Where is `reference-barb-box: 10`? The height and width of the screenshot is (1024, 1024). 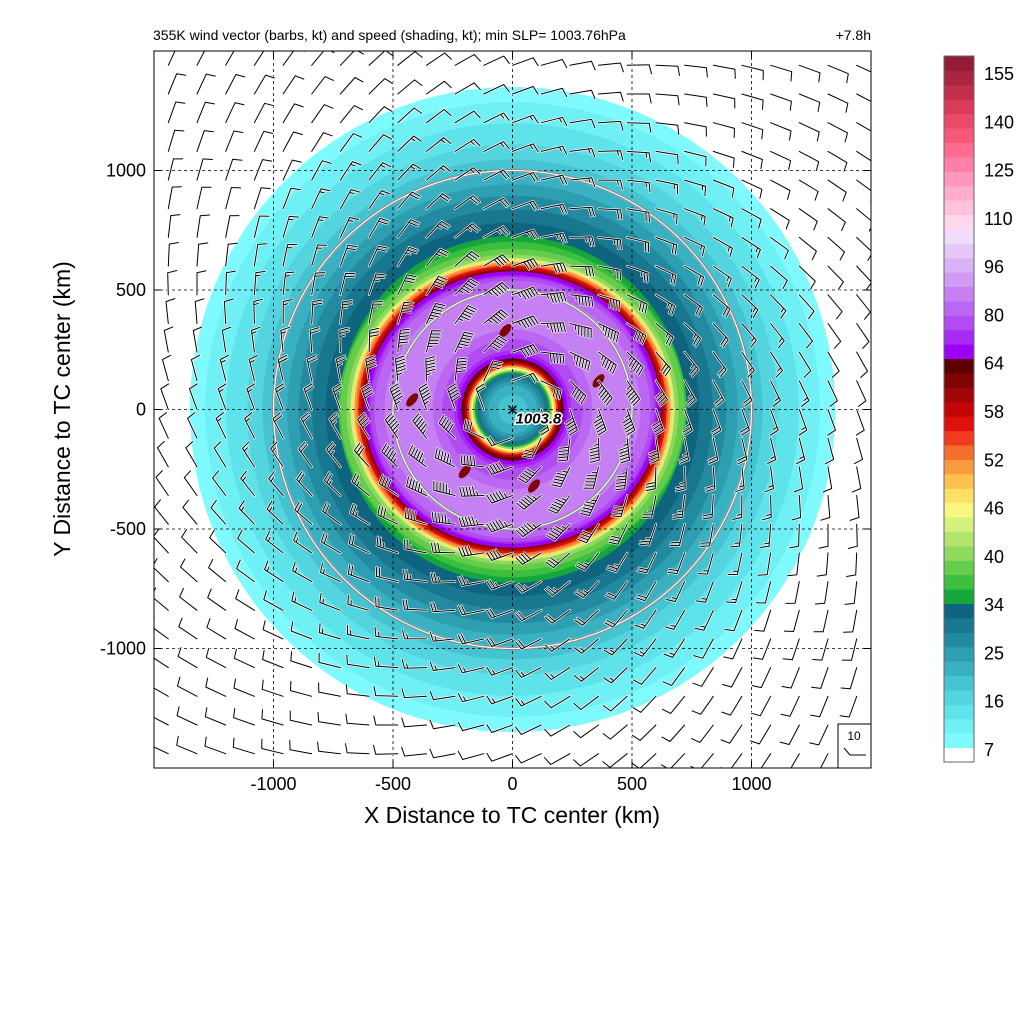 reference-barb-box: 10 is located at coordinates (854, 746).